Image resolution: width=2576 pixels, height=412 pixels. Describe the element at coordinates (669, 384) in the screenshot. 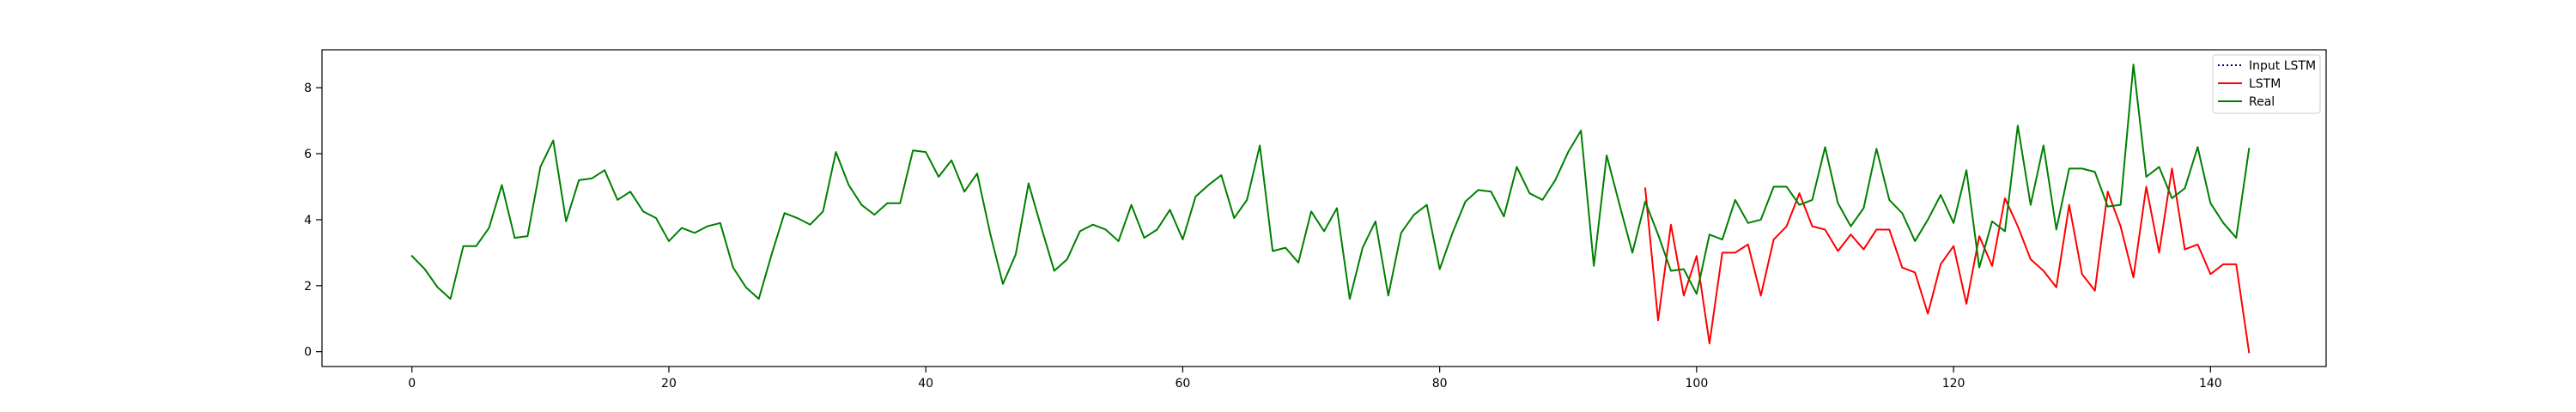

I see `x-tick-label: 20` at that location.